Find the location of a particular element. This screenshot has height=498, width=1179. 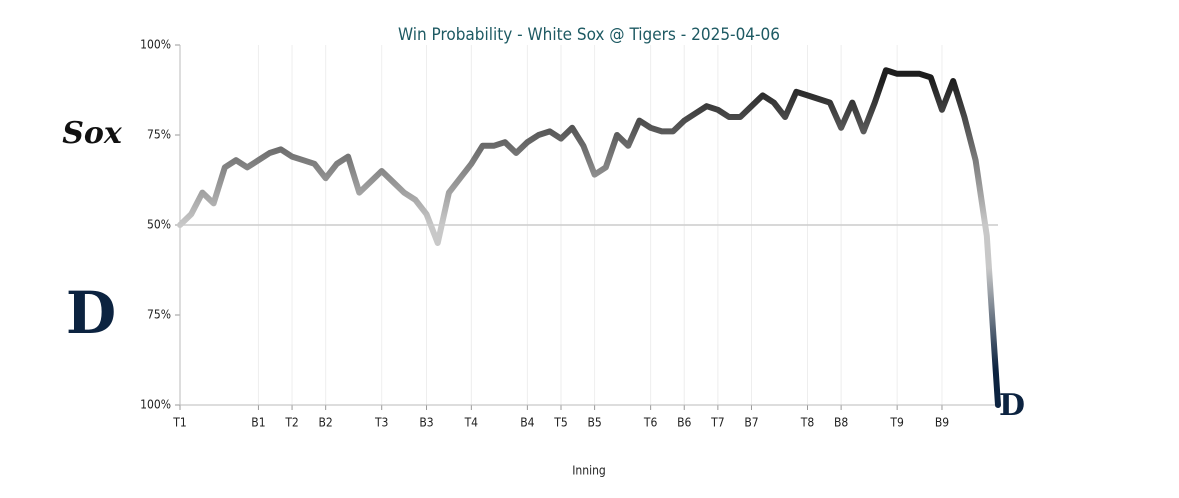

x-tick-label: T6 is located at coordinates (650, 423).